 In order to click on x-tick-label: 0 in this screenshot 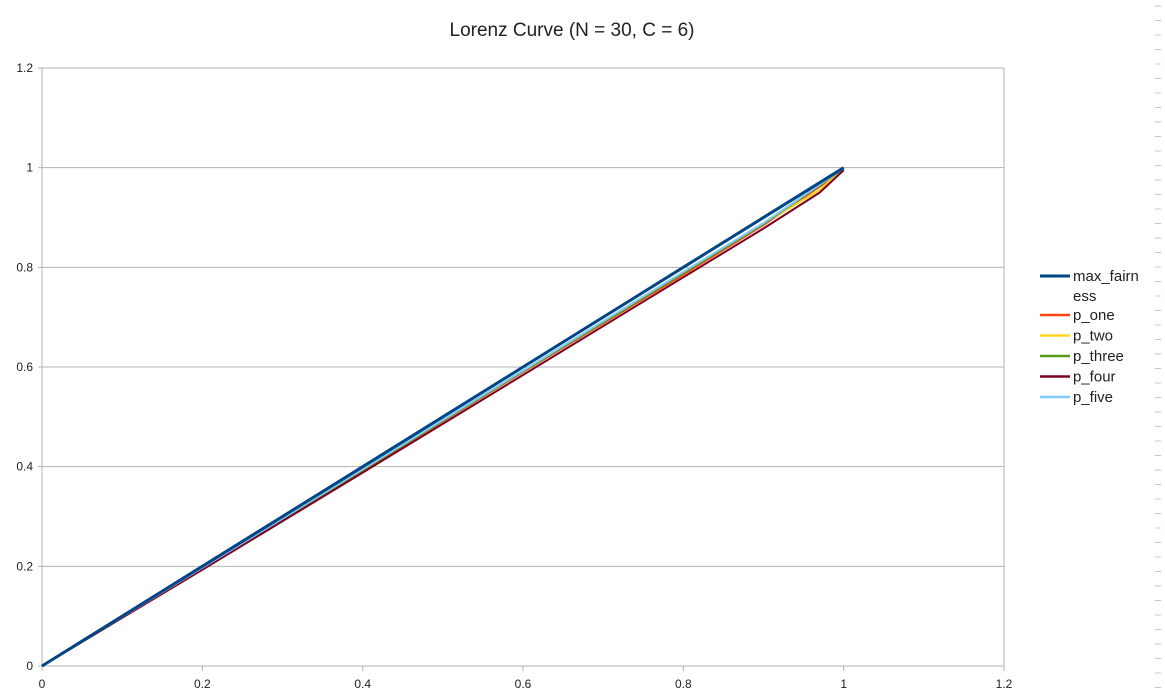, I will do `click(42, 684)`.